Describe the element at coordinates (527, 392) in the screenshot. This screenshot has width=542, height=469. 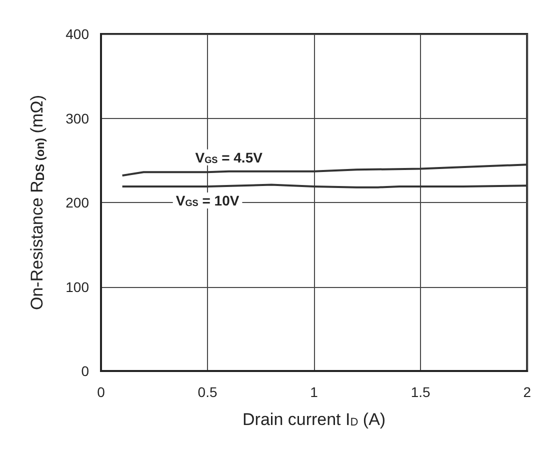
I see `x-tick-label: 2` at that location.